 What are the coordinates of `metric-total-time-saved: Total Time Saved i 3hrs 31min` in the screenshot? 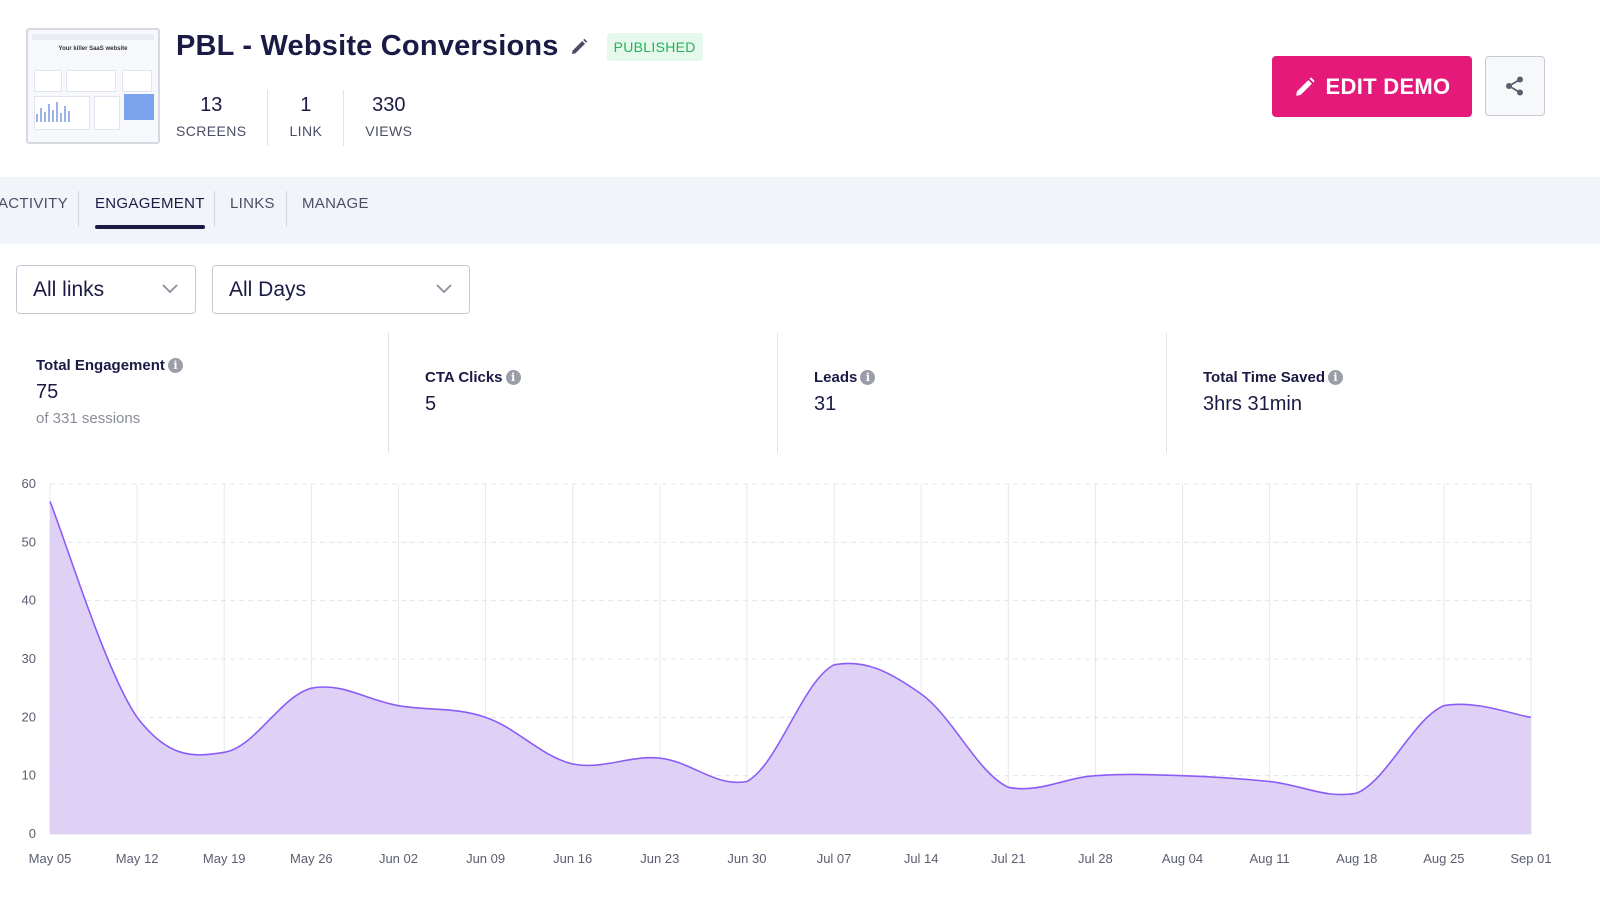 It's located at (1273, 393).